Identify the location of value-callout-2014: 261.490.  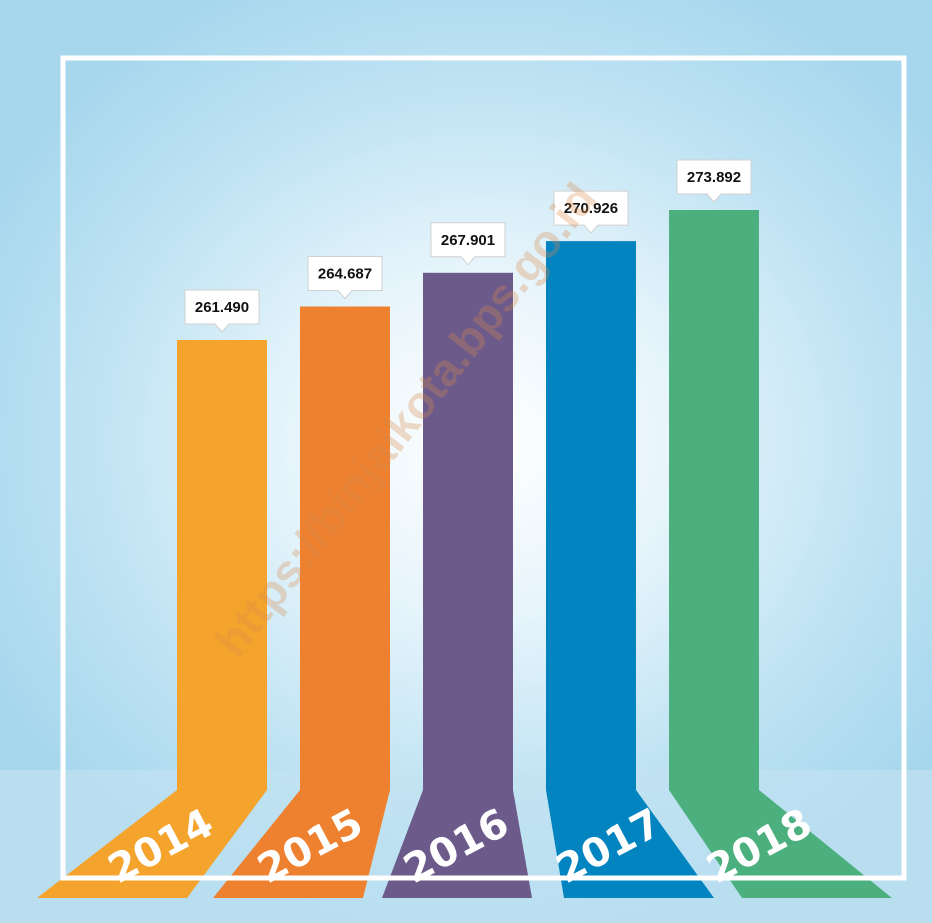
(222, 311).